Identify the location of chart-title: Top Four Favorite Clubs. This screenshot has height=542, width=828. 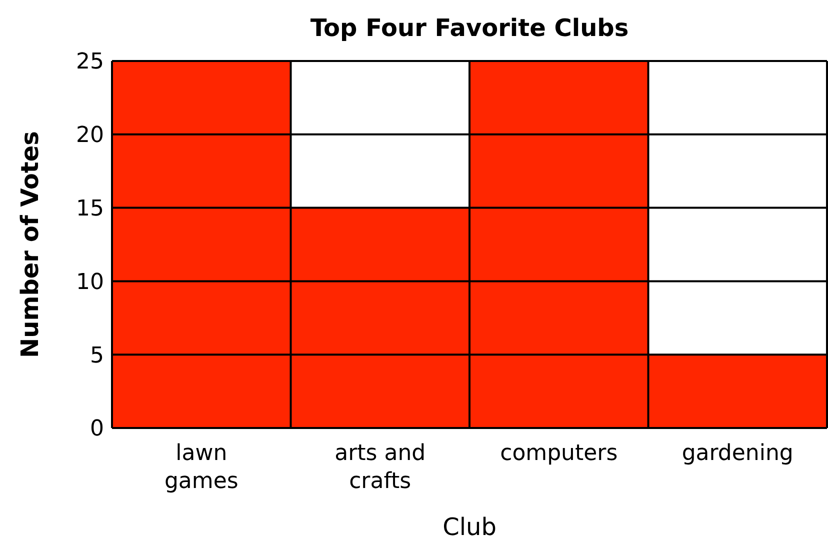
(469, 28).